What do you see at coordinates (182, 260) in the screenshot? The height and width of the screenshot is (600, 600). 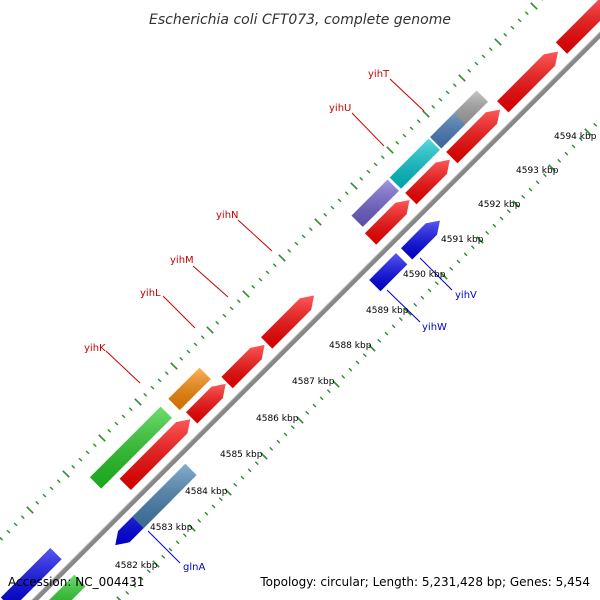 I see `gene-label-yihm: yihM` at bounding box center [182, 260].